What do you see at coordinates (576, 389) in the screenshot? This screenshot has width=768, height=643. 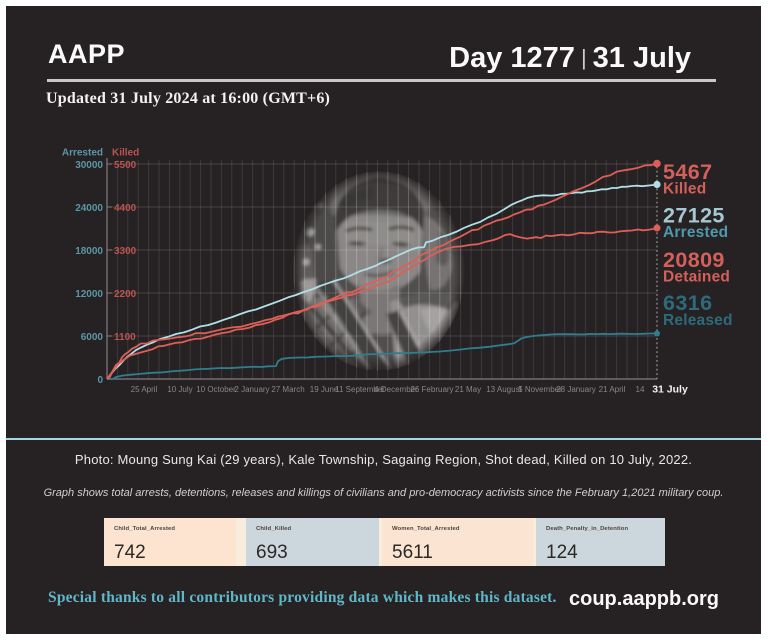 I see `svg-text: 28 January` at bounding box center [576, 389].